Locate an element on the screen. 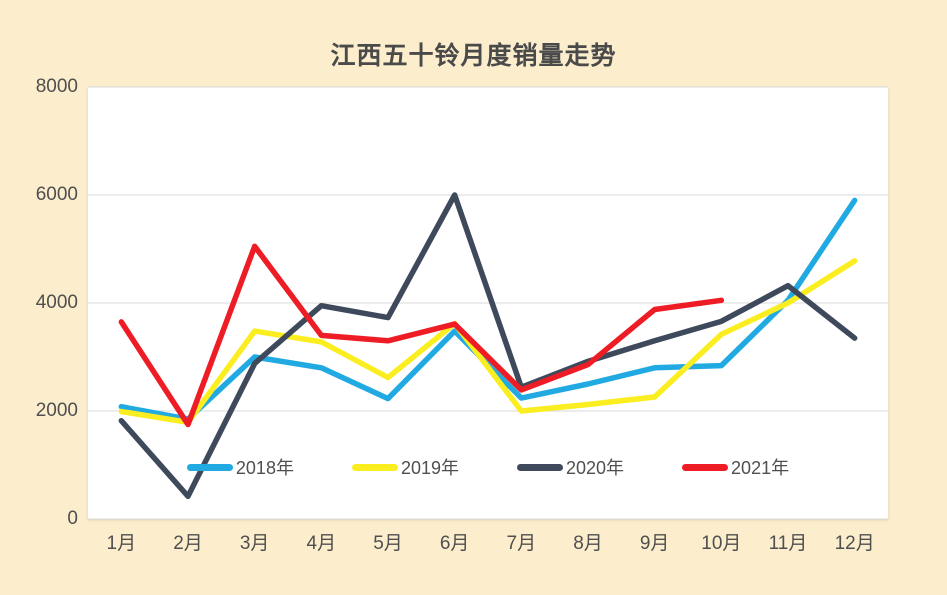 Image resolution: width=947 pixels, height=595 pixels. legend-item-2021年: 2021年 is located at coordinates (735, 467).